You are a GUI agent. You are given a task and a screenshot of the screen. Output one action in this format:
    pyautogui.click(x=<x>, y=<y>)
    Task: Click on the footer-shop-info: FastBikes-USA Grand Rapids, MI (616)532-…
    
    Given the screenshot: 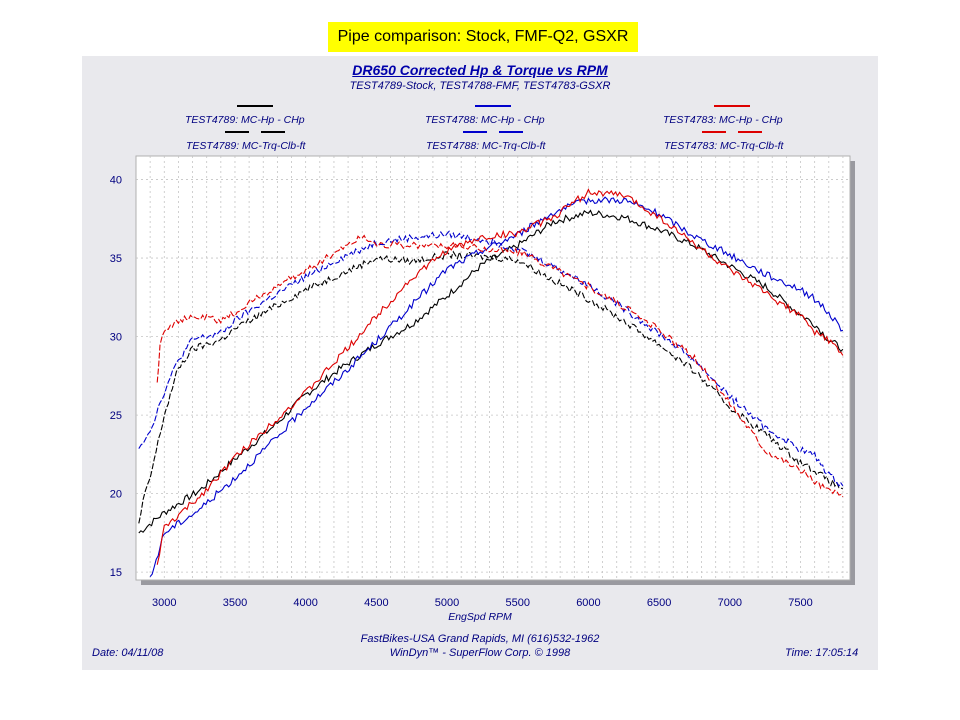 What is the action you would take?
    pyautogui.click(x=480, y=639)
    